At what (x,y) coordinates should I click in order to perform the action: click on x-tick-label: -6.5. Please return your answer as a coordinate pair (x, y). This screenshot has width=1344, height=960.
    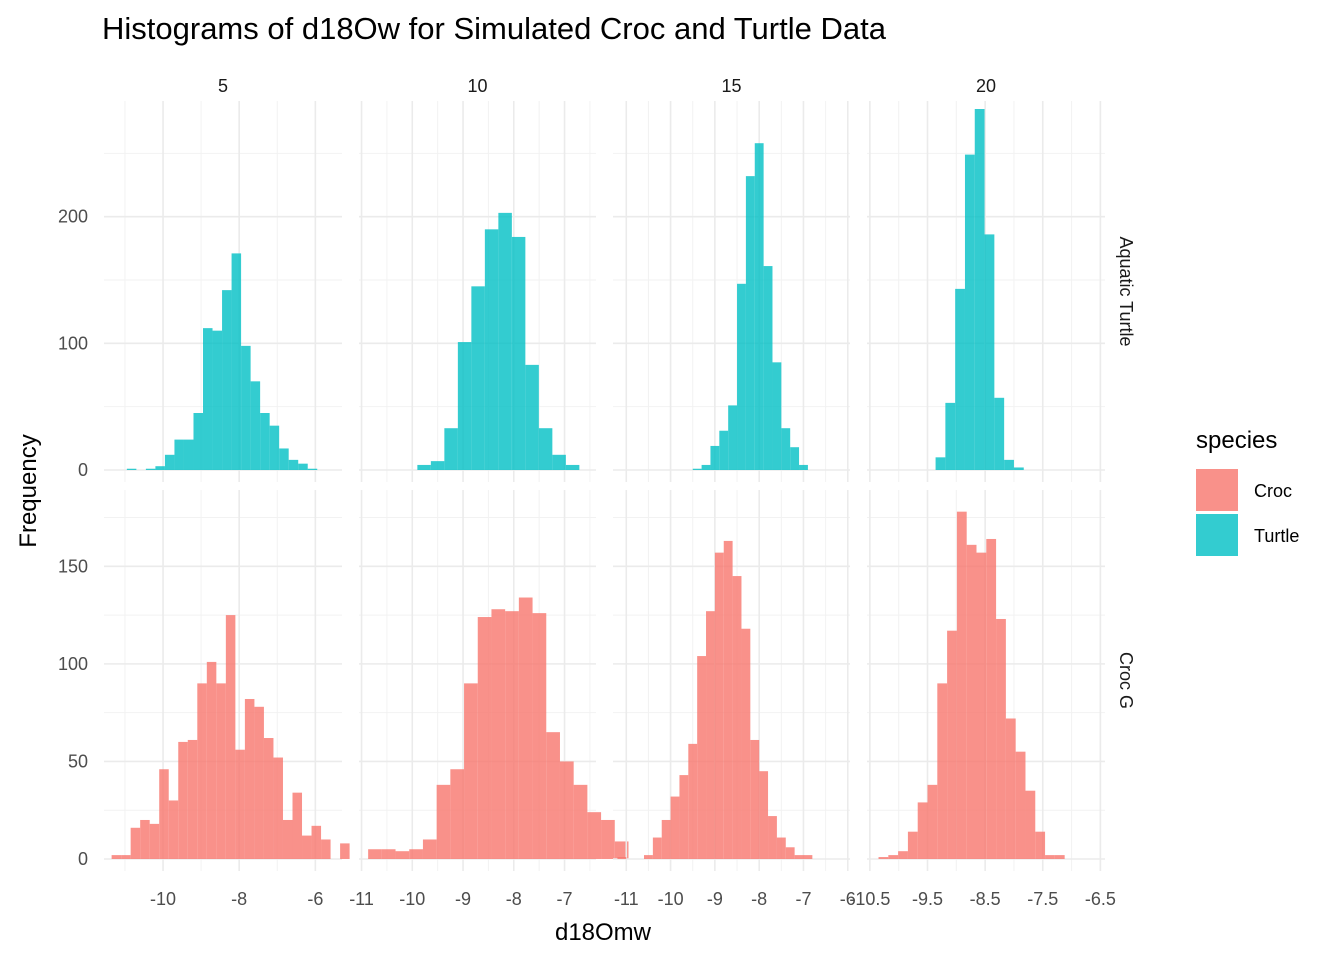
    Looking at the image, I should click on (1100, 899).